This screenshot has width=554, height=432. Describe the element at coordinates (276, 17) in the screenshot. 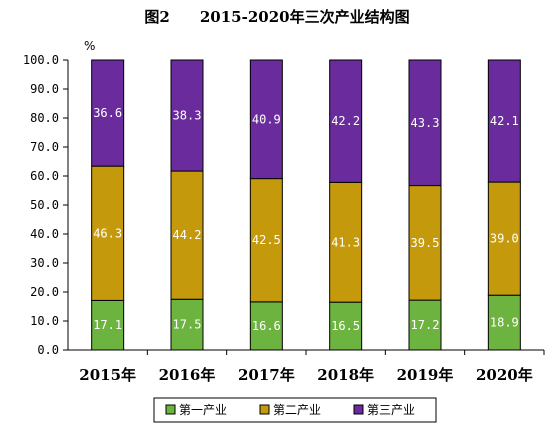

I see `chart-title: 图2 2015-2020年三次产业结构图` at that location.